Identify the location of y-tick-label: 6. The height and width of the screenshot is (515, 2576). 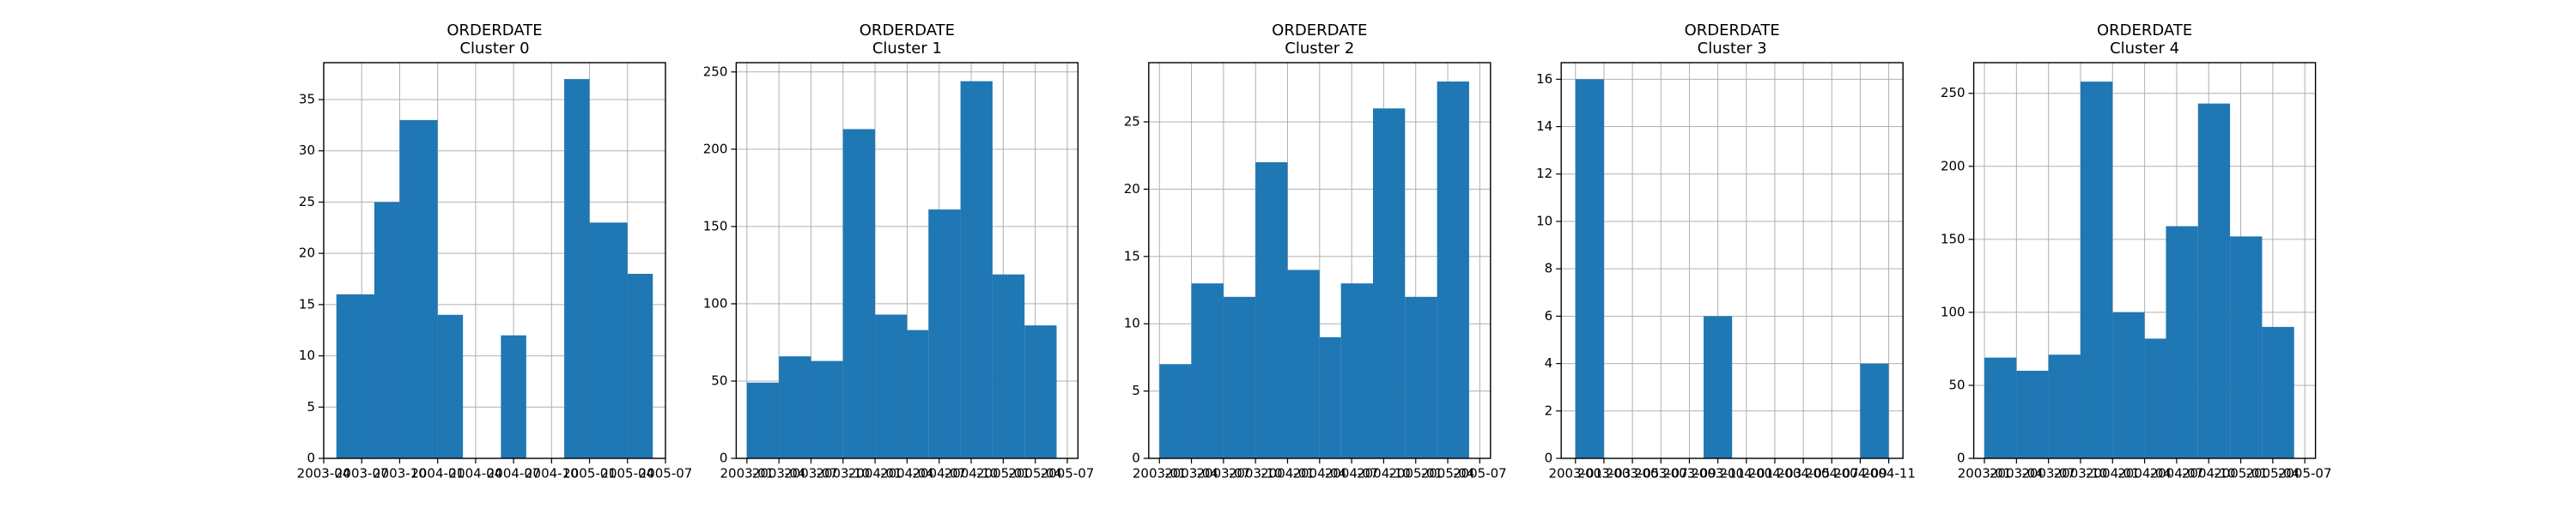
(1549, 316).